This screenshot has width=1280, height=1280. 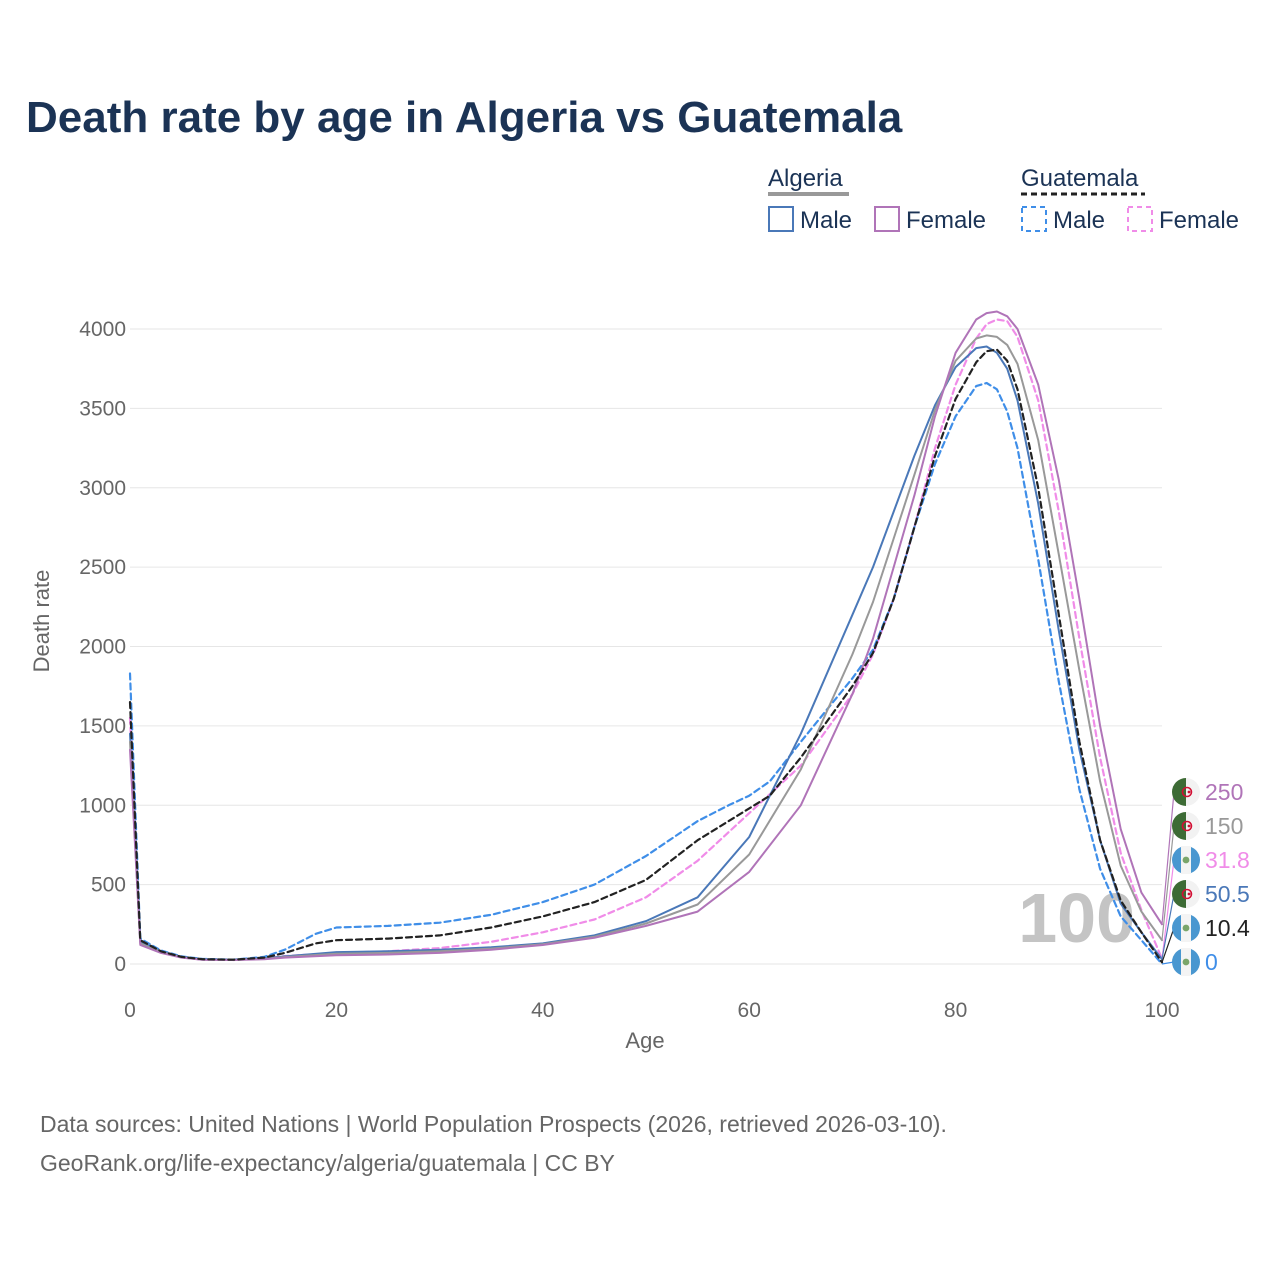 What do you see at coordinates (130, 1010) in the screenshot?
I see `x-tick-label: 0` at bounding box center [130, 1010].